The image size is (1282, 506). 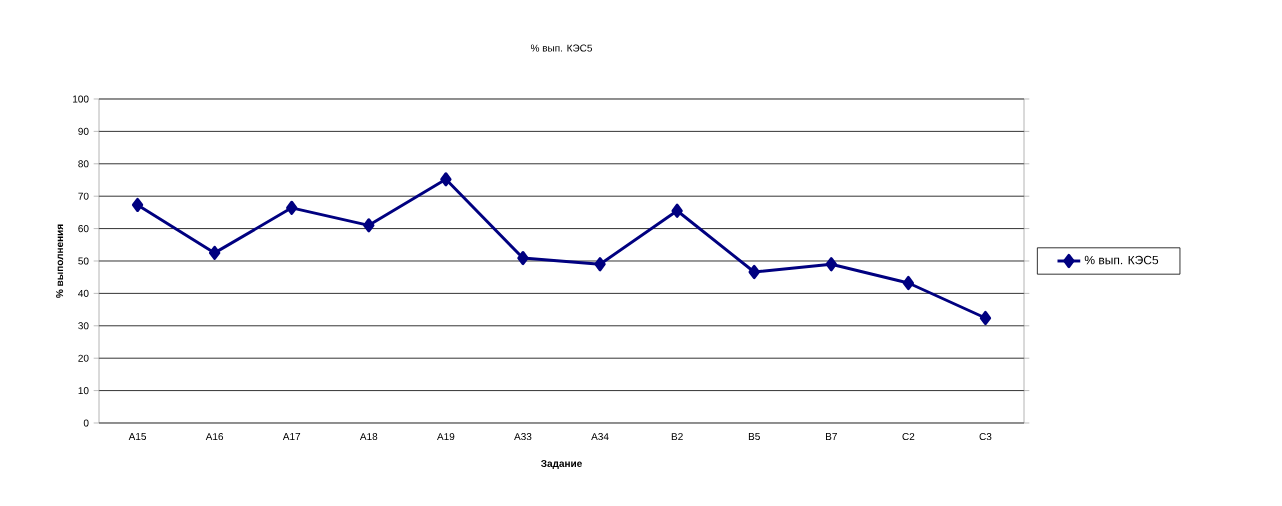 What do you see at coordinates (561, 48) in the screenshot?
I see `chart-title: % вып. КЭС5` at bounding box center [561, 48].